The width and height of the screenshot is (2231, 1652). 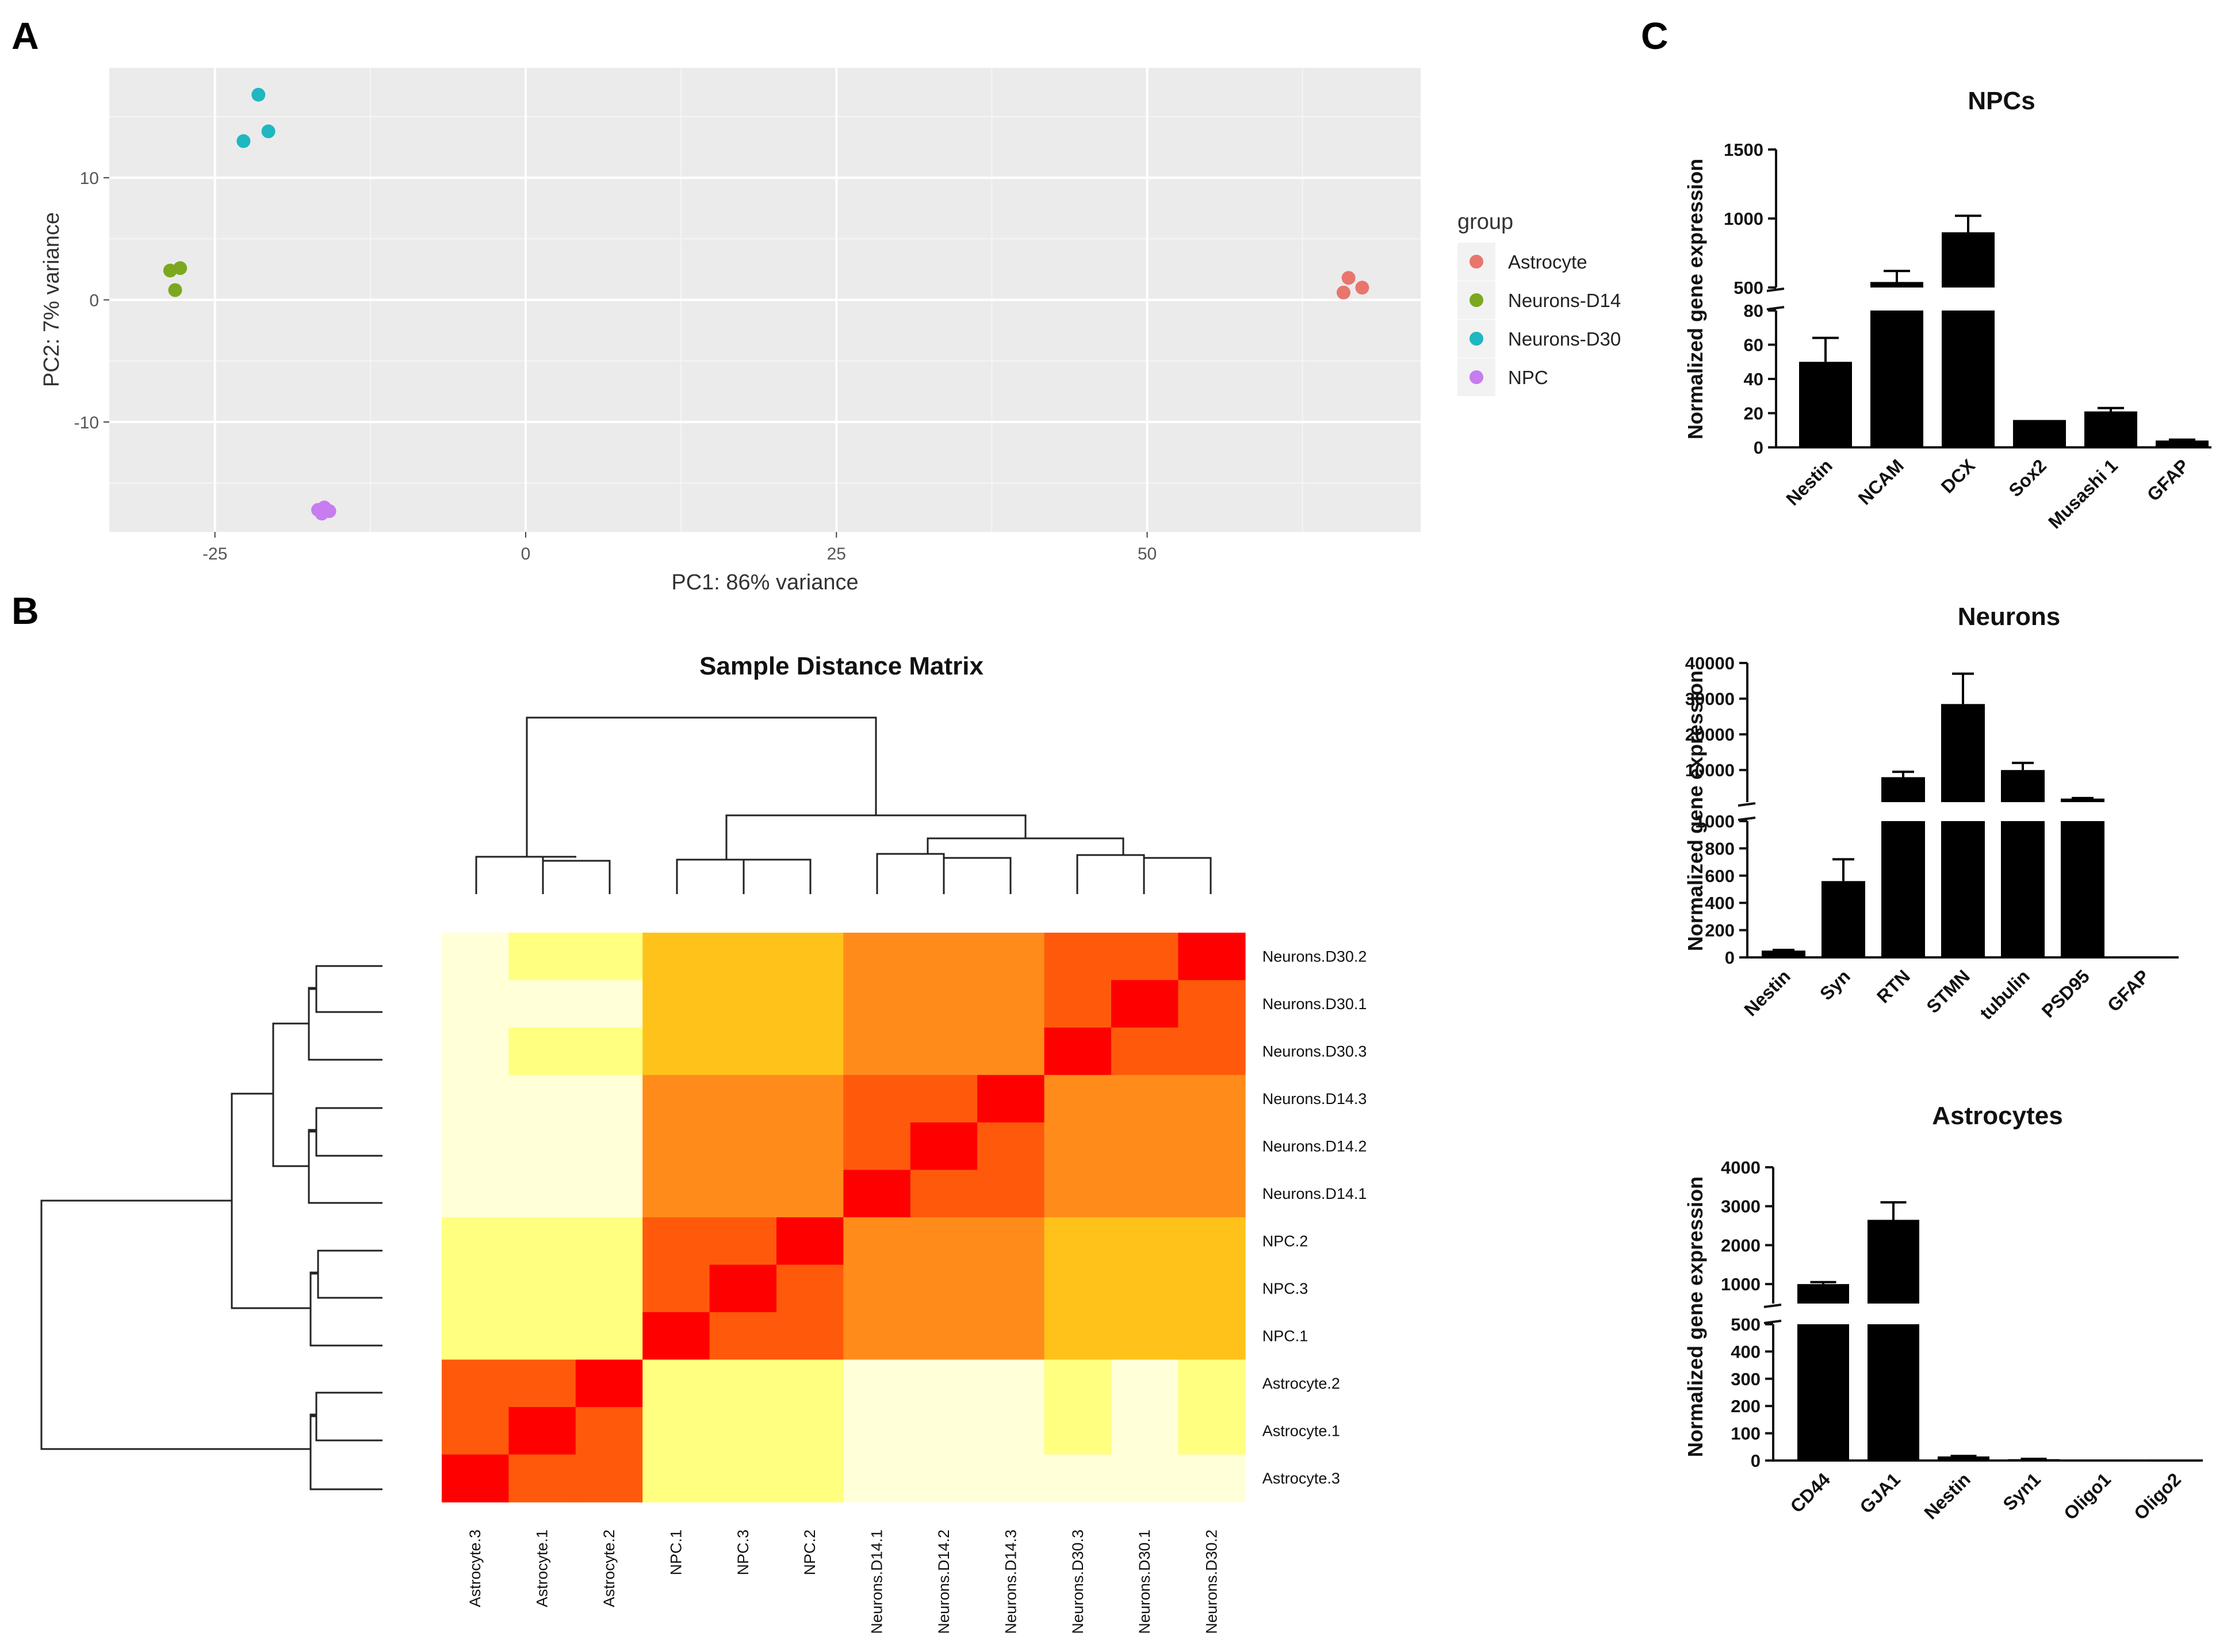 What do you see at coordinates (1564, 339) in the screenshot?
I see `legend-label-neurons-d30: Neurons-D30` at bounding box center [1564, 339].